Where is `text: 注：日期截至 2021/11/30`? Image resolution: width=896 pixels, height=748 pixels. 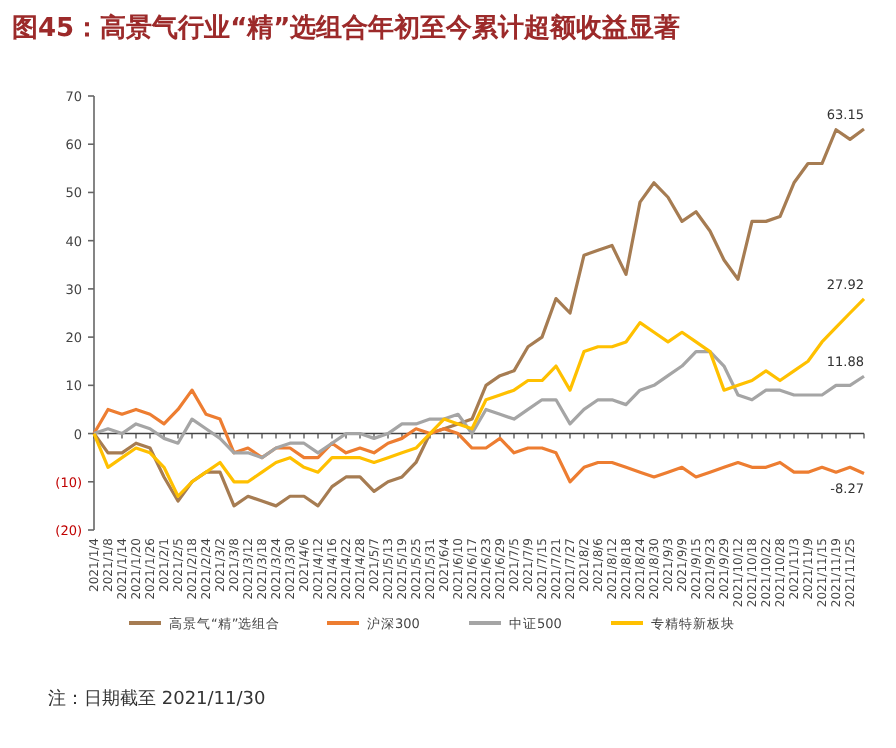 text: 注：日期截至 2021/11/30 is located at coordinates (157, 699).